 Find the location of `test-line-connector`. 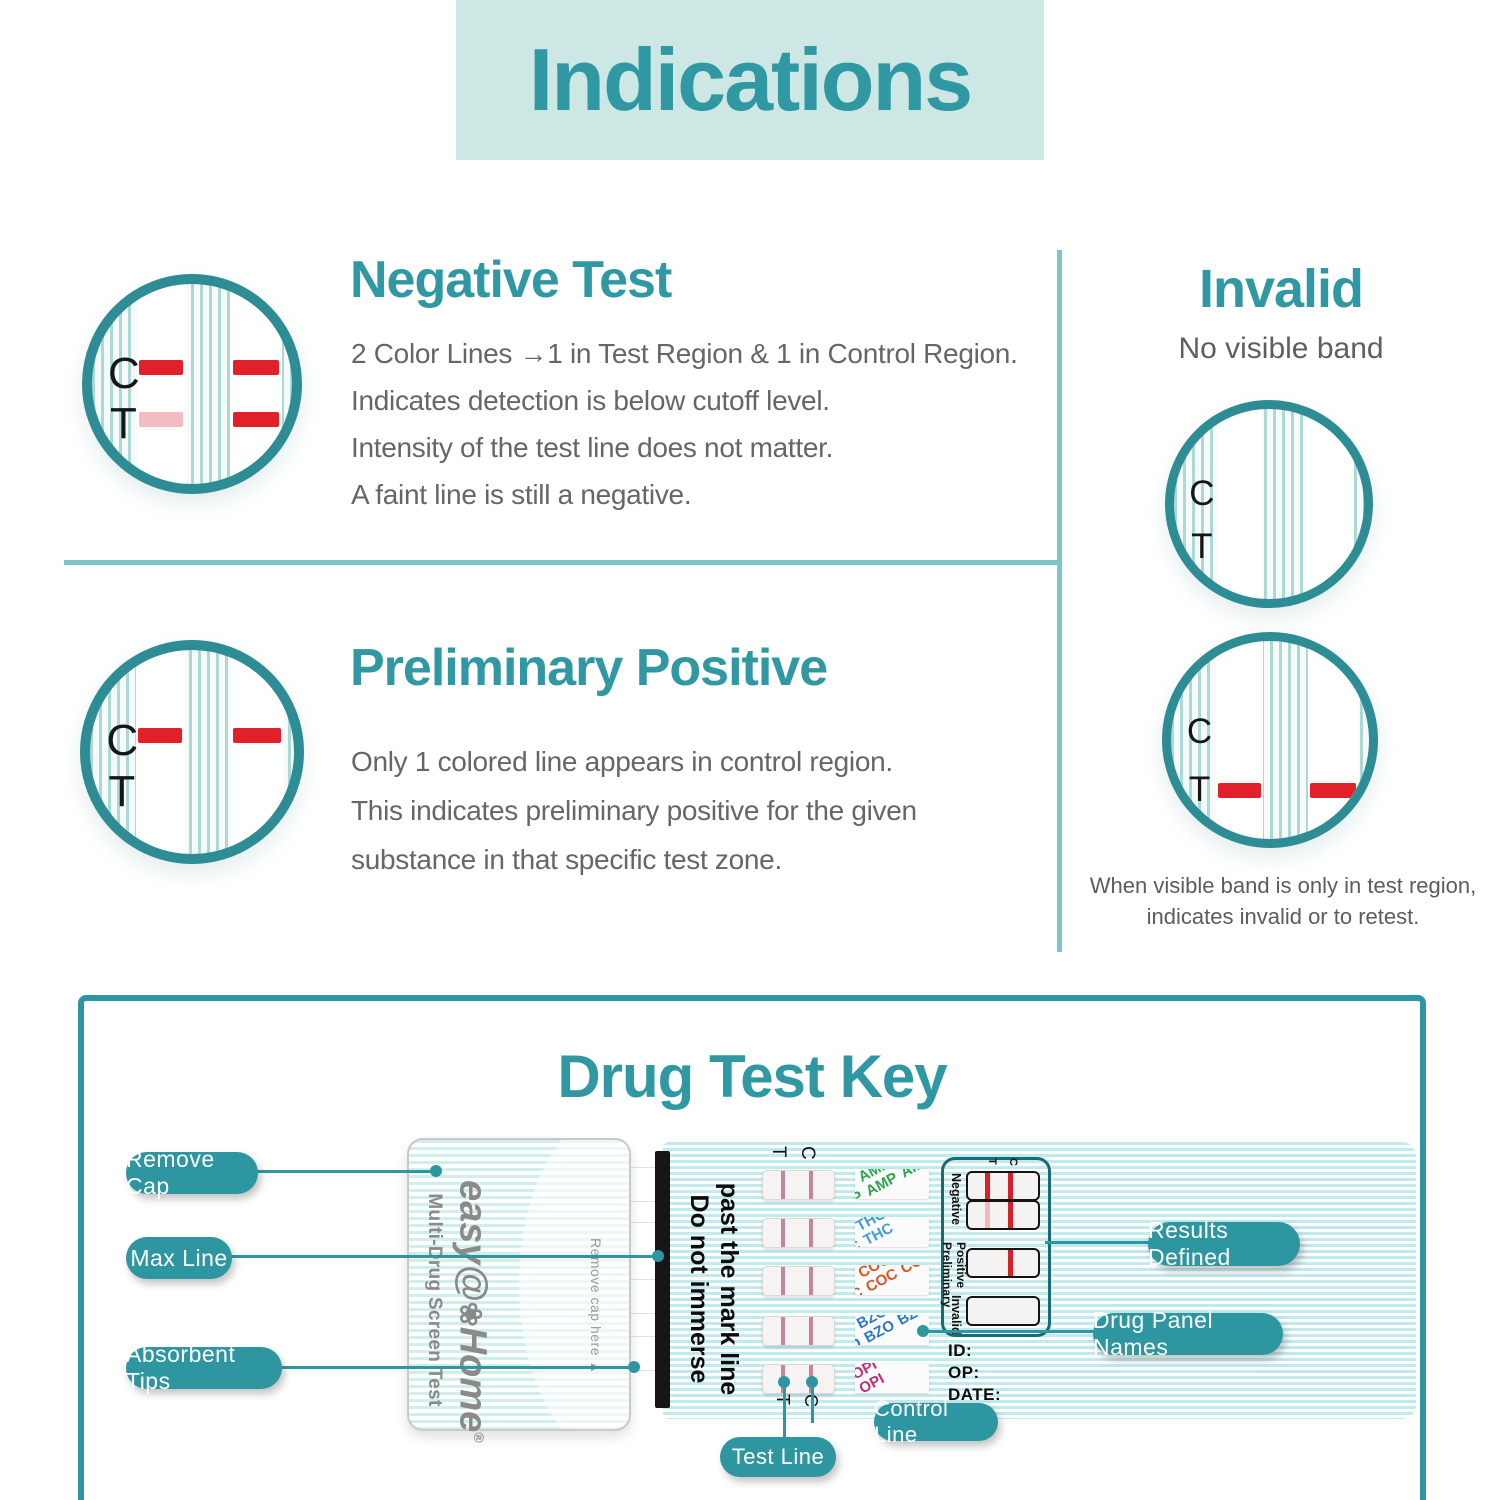

test-line-connector is located at coordinates (784, 1411).